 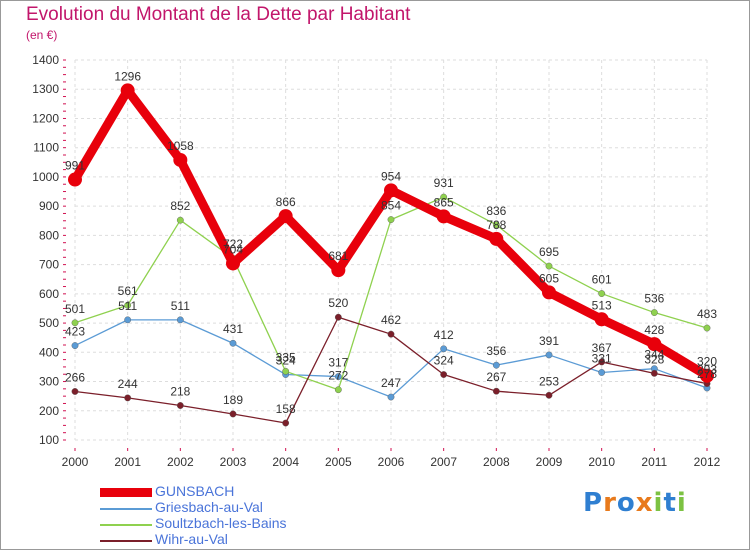 I want to click on data-label: 852, so click(x=180, y=206).